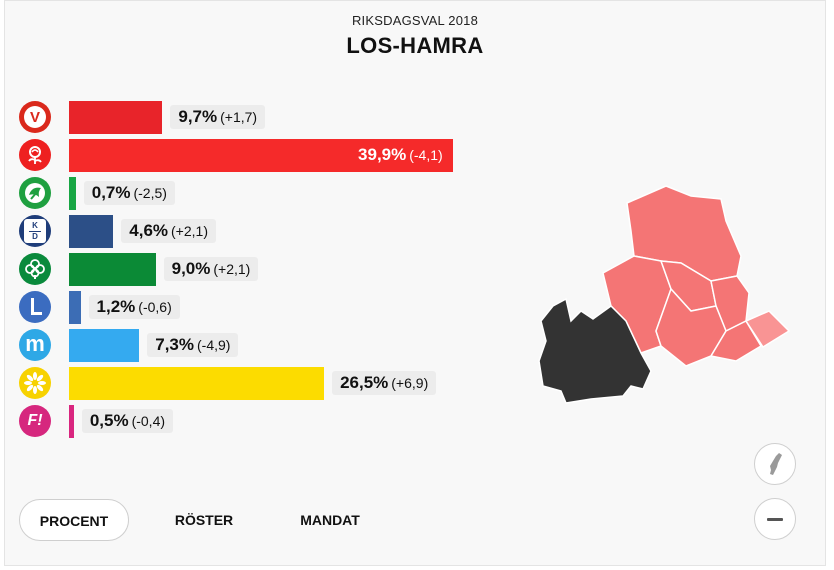  I want to click on tab-mandat: MANDAT, so click(330, 520).